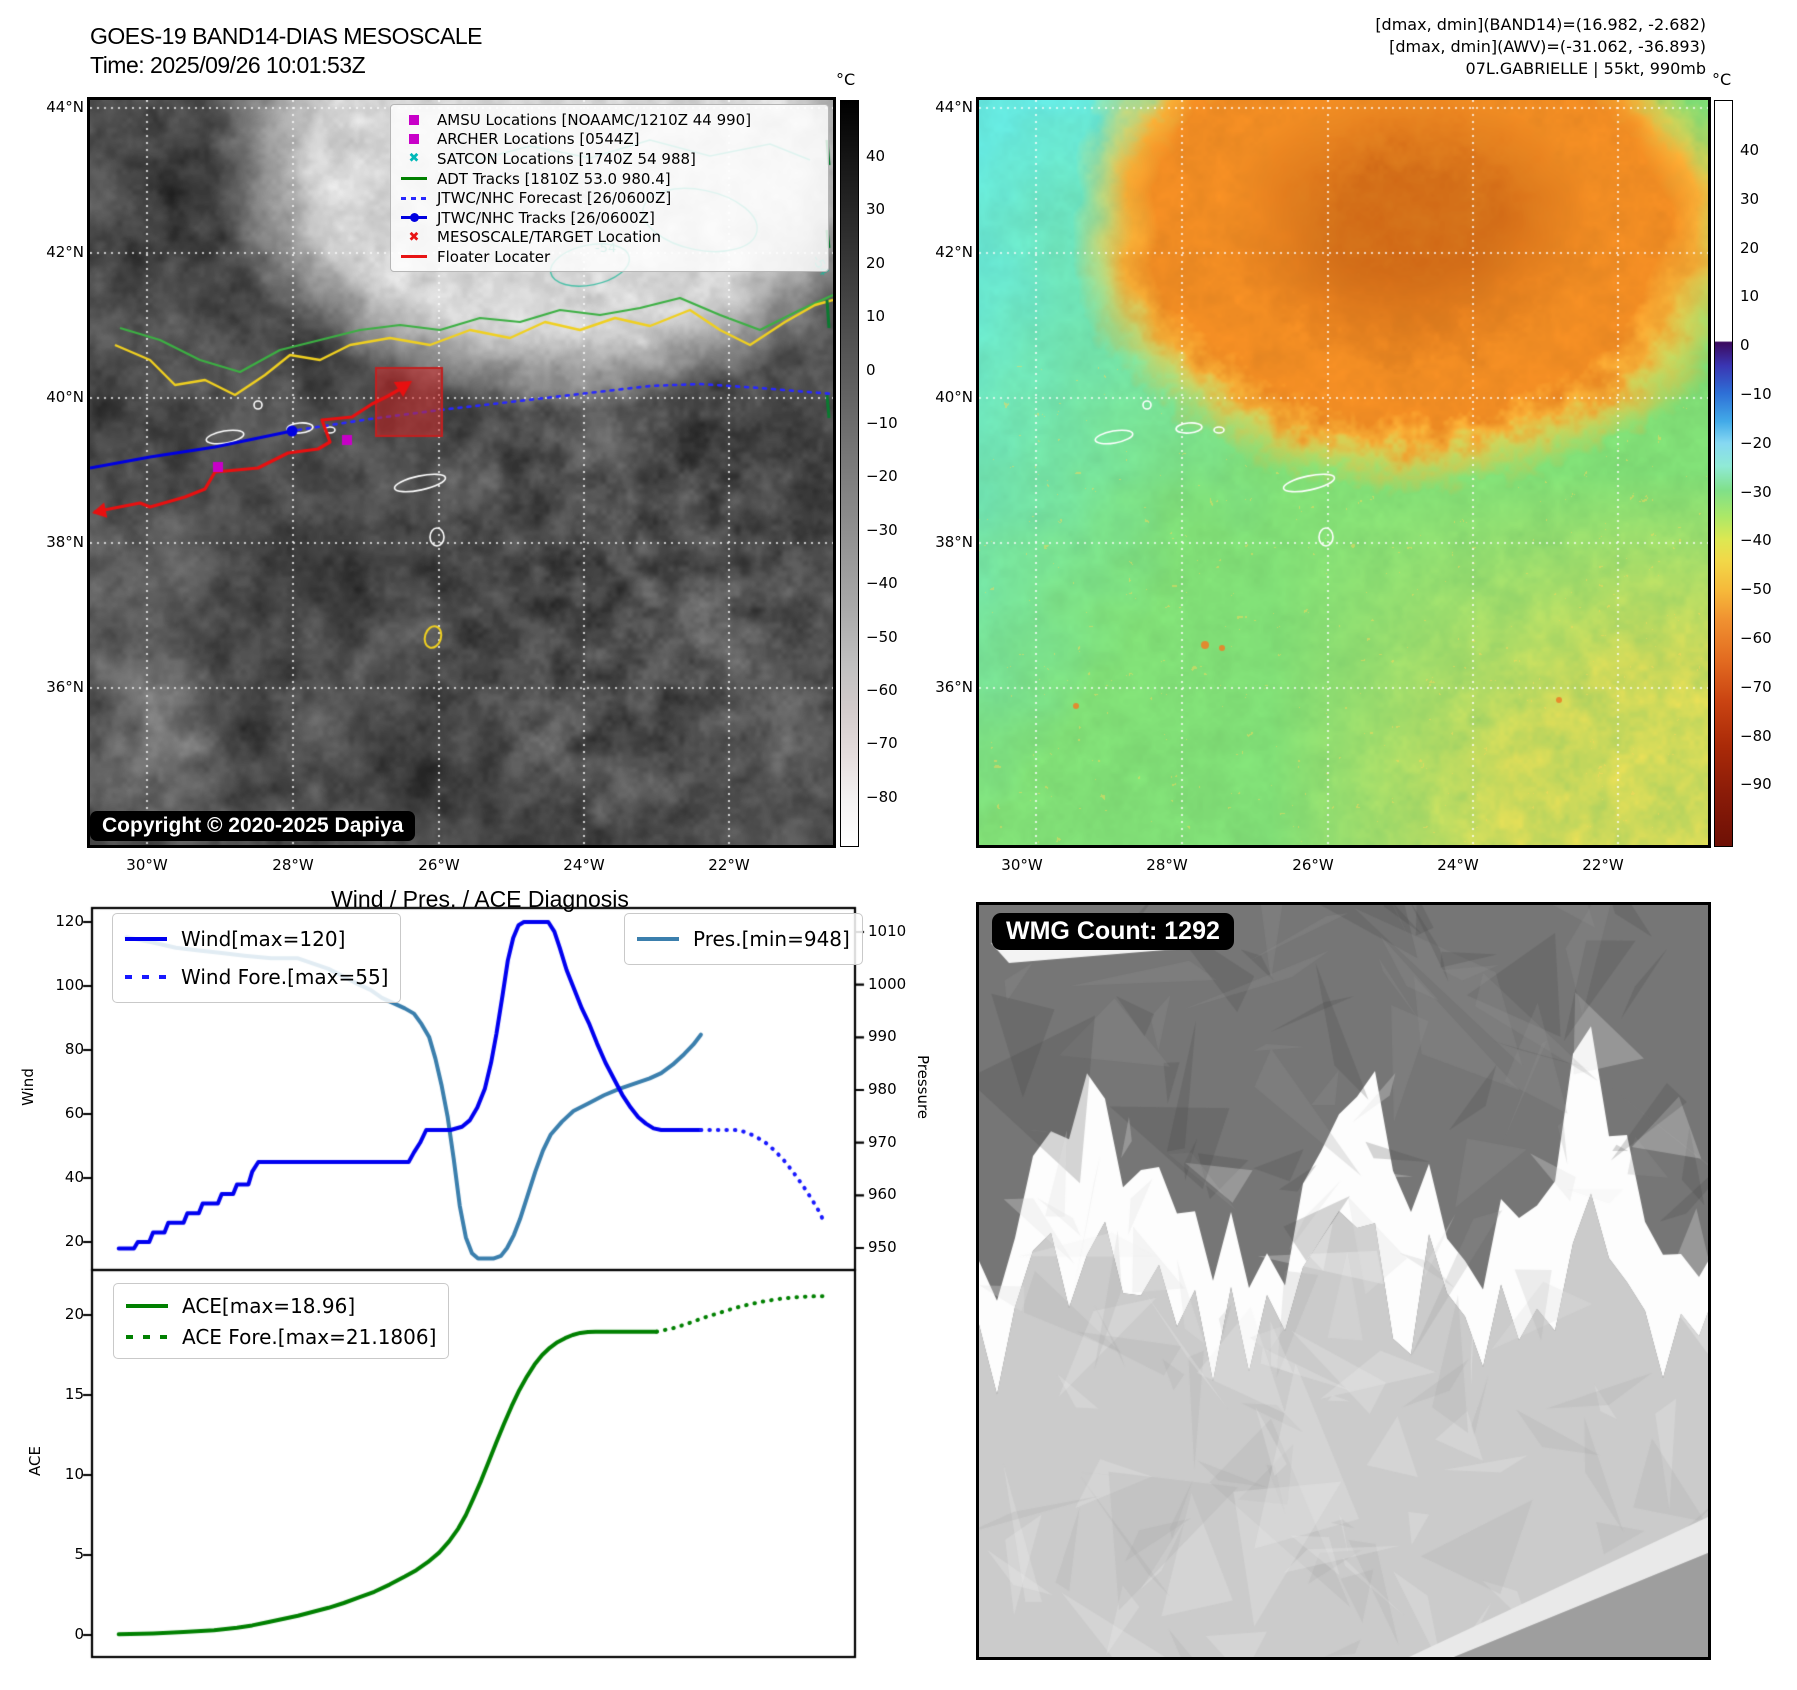 This screenshot has width=1797, height=1690. What do you see at coordinates (74, 1314) in the screenshot?
I see `ace-ytick: 20` at bounding box center [74, 1314].